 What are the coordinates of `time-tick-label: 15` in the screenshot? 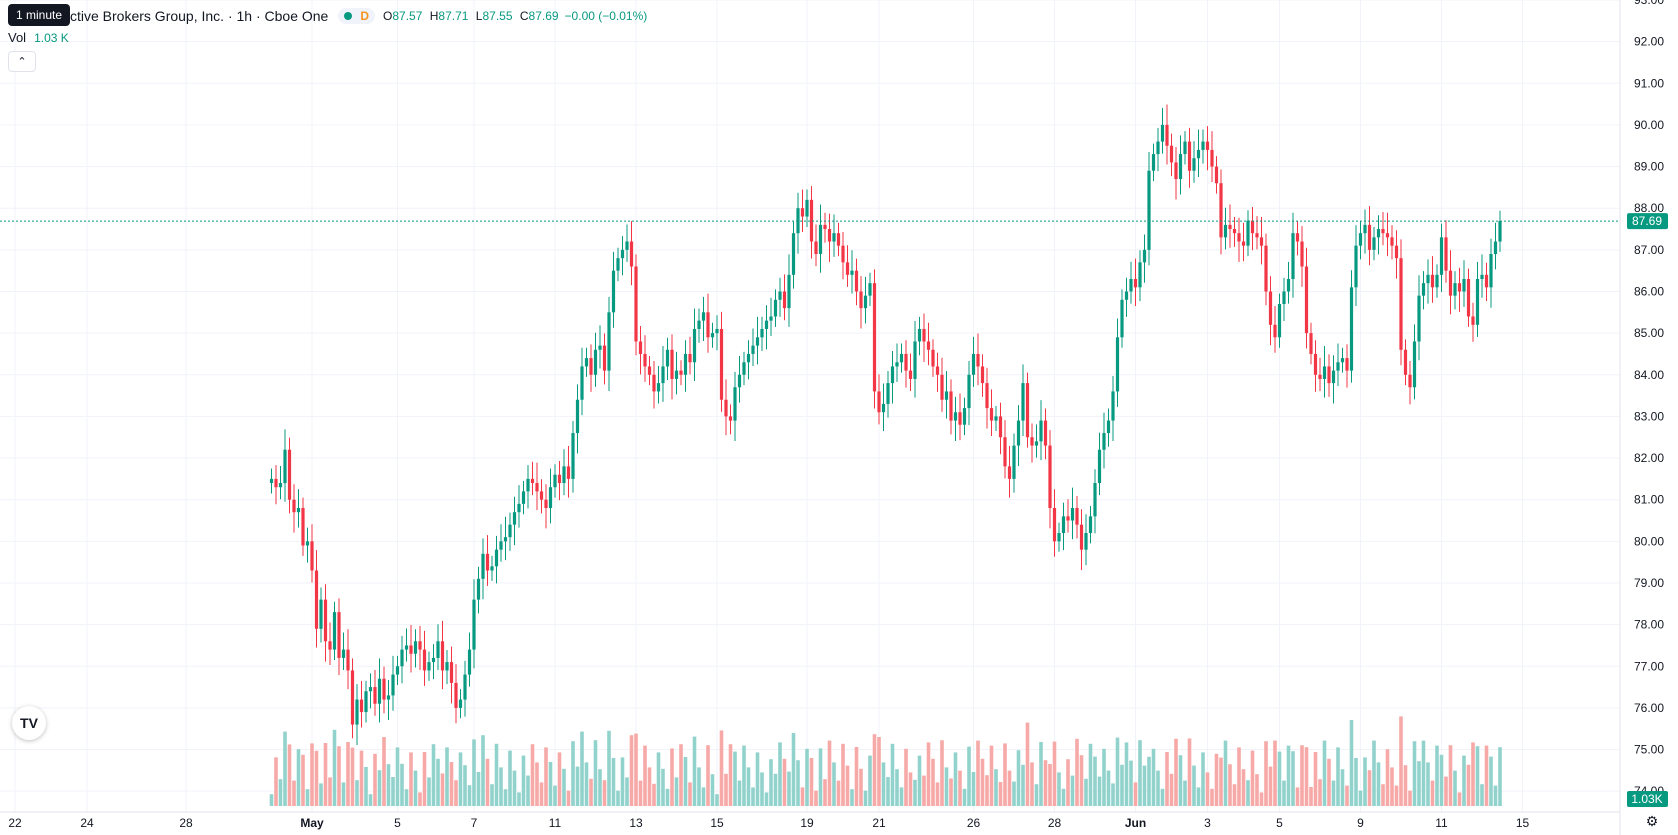 It's located at (1523, 823).